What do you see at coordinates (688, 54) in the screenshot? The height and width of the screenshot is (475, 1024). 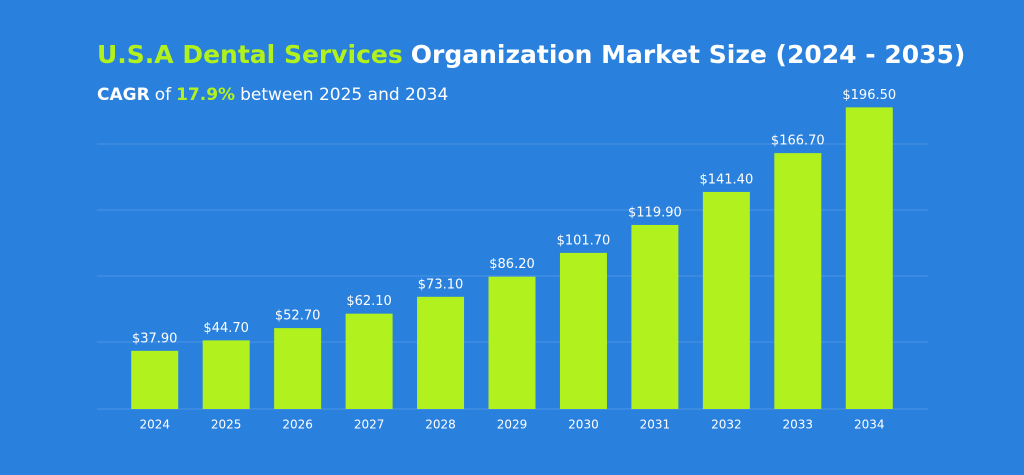 I see `title-part: Organization Market Size (2024 - 2035)` at bounding box center [688, 54].